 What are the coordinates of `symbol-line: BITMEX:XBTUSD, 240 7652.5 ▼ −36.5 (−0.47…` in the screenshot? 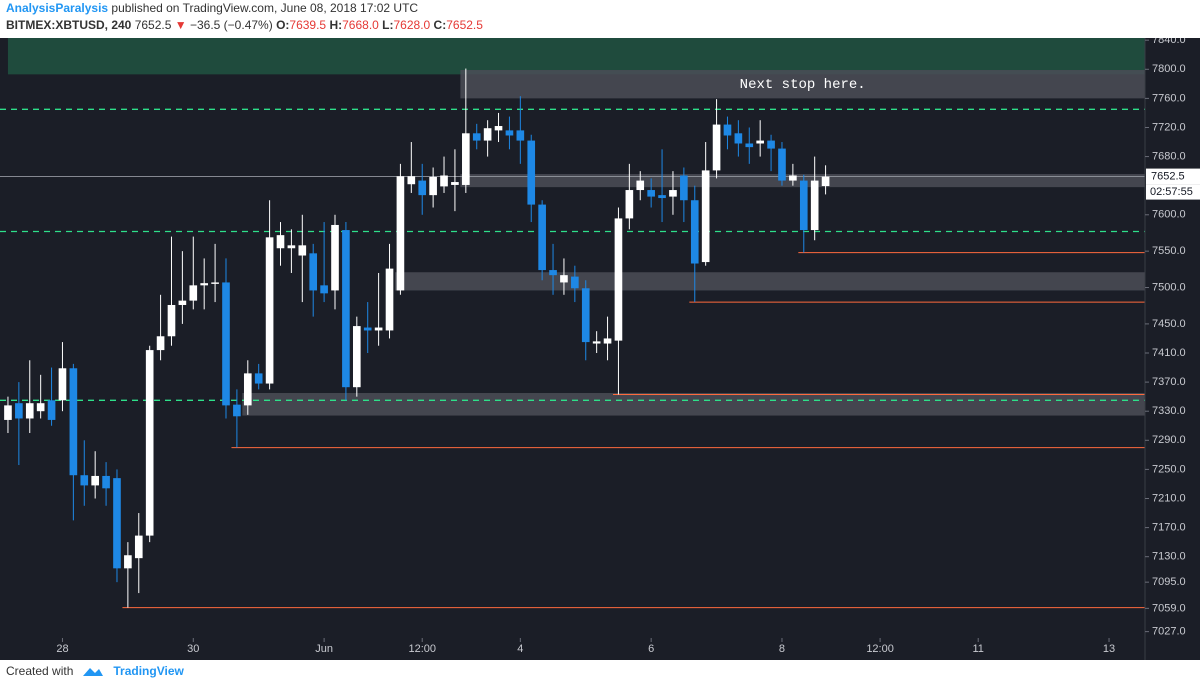 It's located at (244, 25).